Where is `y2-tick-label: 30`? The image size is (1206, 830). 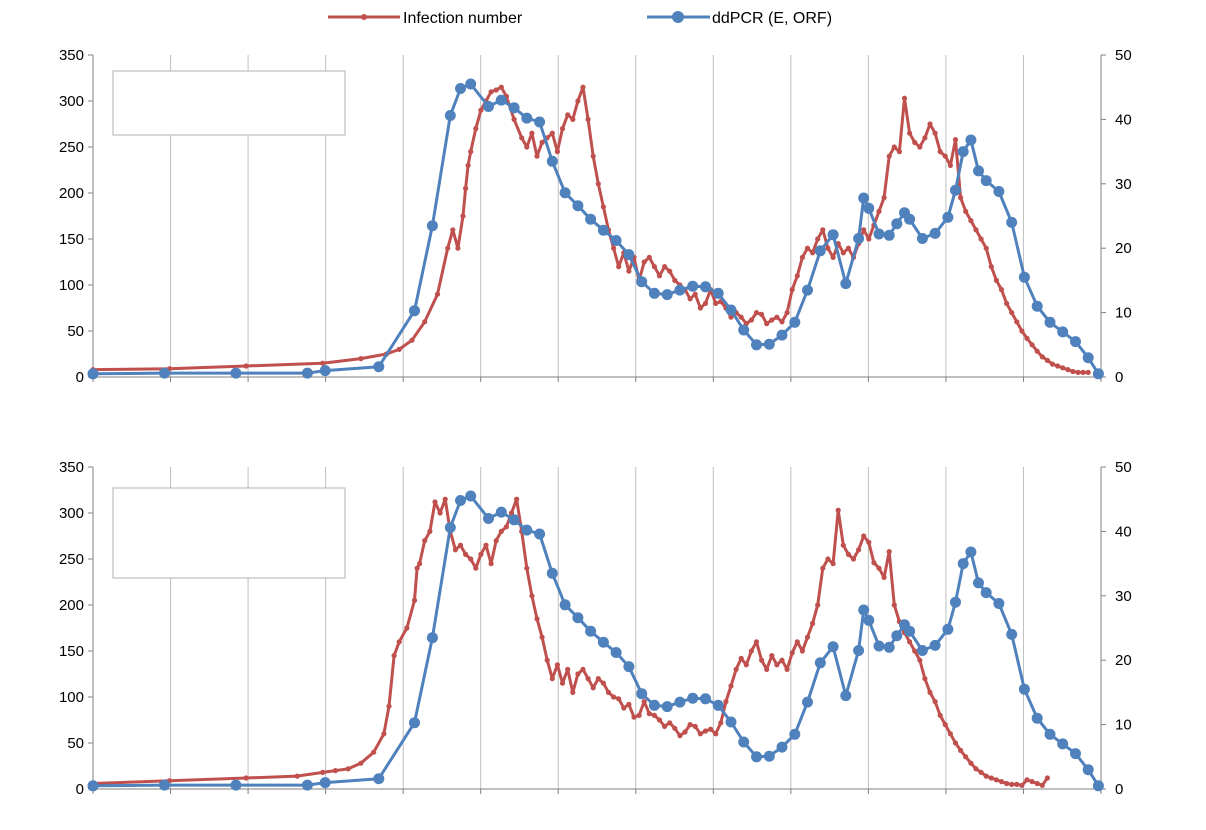
y2-tick-label: 30 is located at coordinates (1123, 184).